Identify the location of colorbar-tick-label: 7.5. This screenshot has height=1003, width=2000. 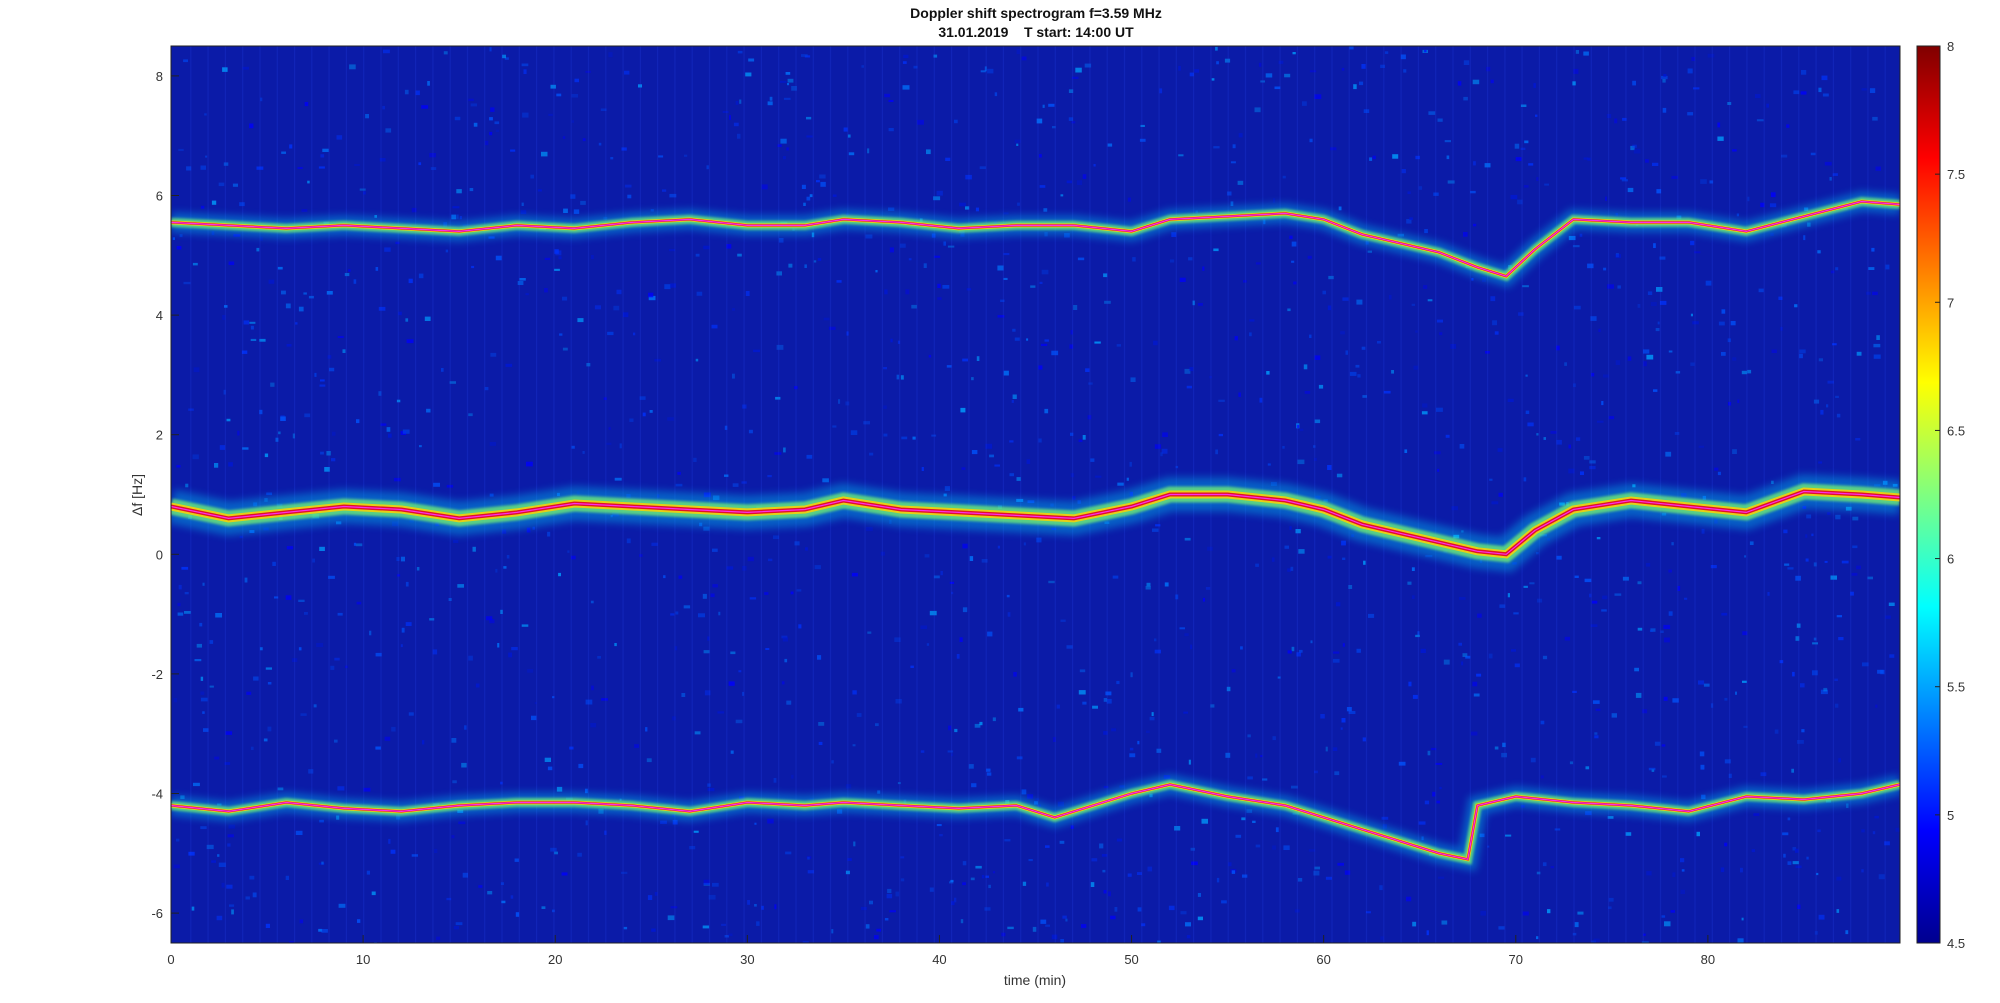
(1956, 174).